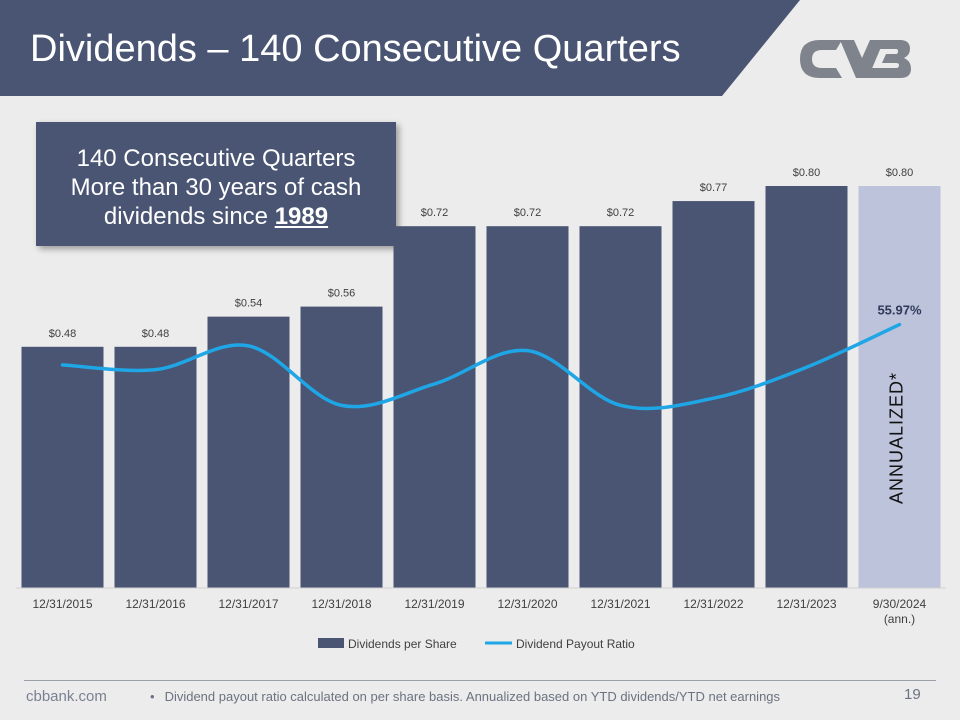 Image resolution: width=960 pixels, height=720 pixels. Describe the element at coordinates (62, 604) in the screenshot. I see `x-tick-label: 12/31/2015` at that location.